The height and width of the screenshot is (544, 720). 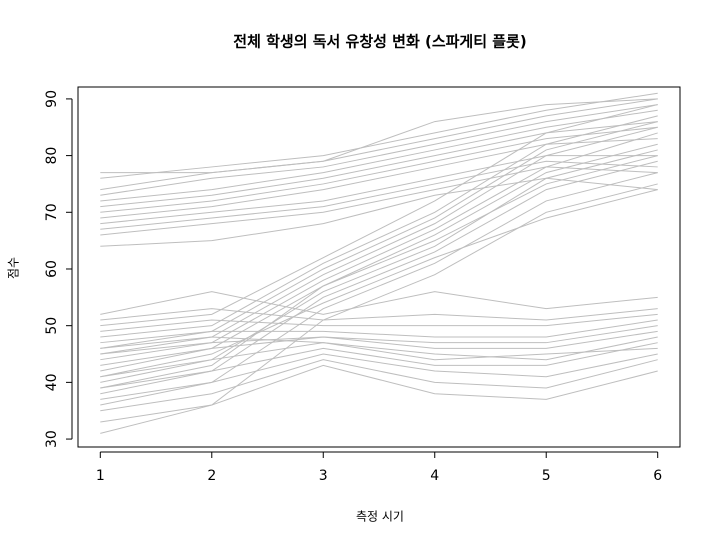 What do you see at coordinates (657, 476) in the screenshot?
I see `x-tick-label: 6` at bounding box center [657, 476].